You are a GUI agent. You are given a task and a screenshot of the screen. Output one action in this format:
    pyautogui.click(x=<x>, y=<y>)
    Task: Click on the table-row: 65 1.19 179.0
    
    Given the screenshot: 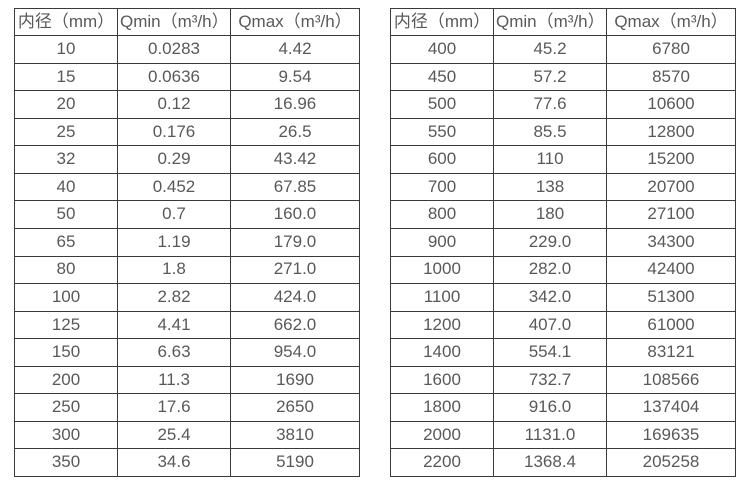 What is the action you would take?
    pyautogui.click(x=187, y=242)
    